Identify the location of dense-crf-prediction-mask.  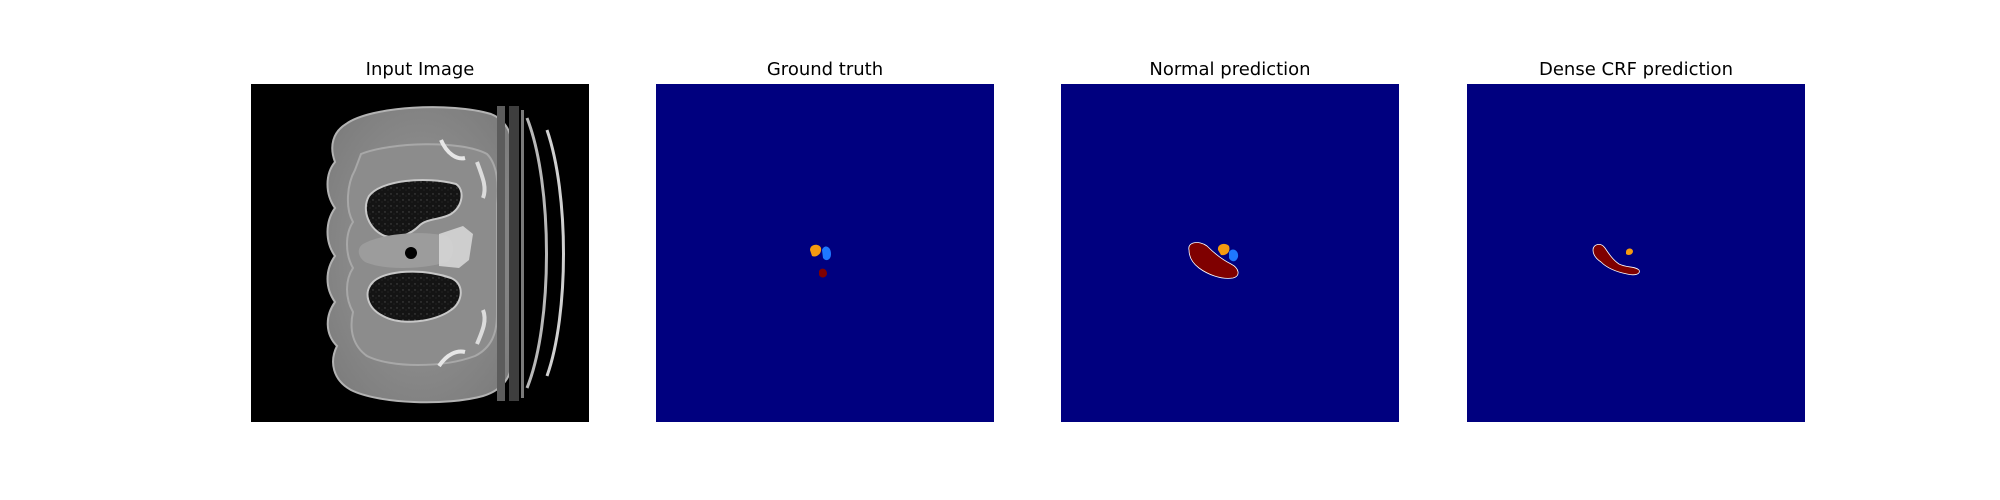
(1636, 253).